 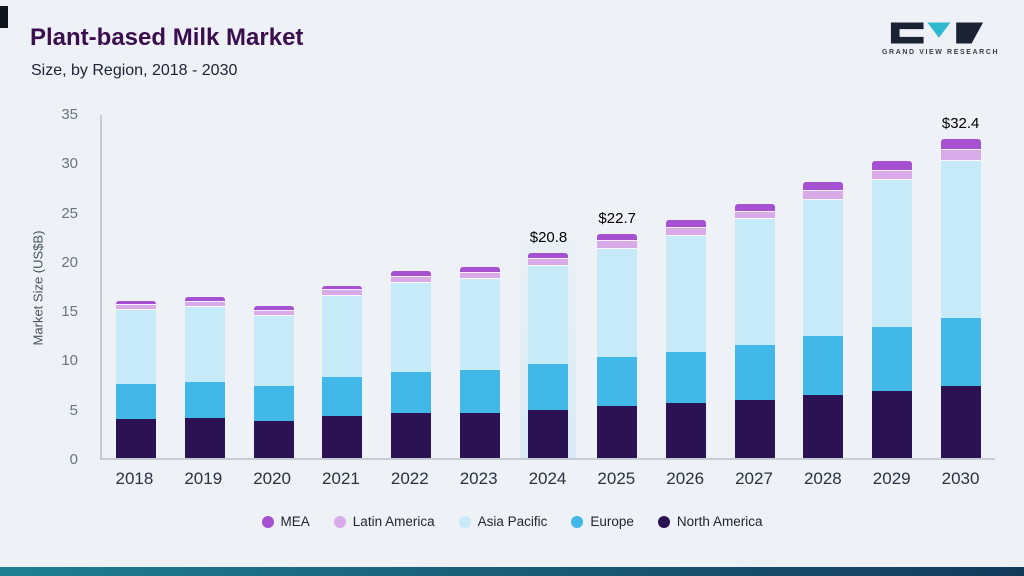 I want to click on stacked-bar-2025, so click(x=617, y=346).